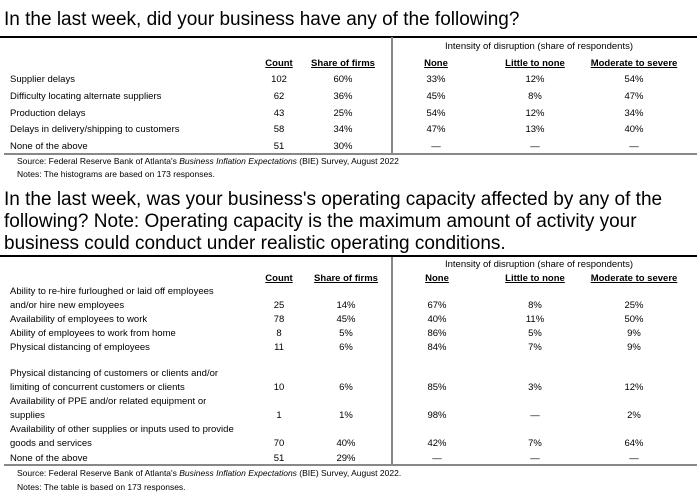 This screenshot has height=500, width=697. I want to click on row-label: Difficulty locating alternate suppliers, so click(86, 96).